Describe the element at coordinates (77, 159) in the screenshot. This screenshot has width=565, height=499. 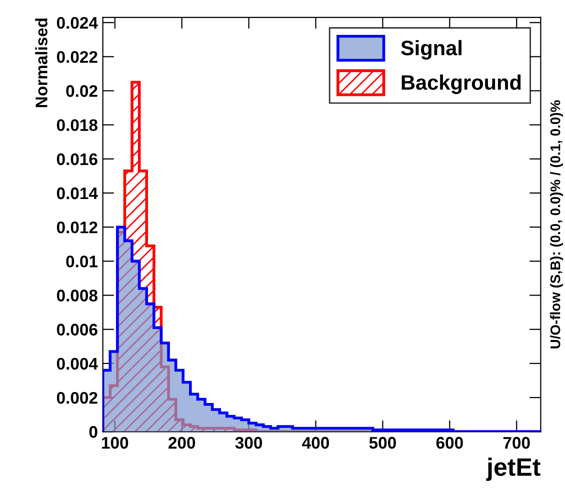
I see `y-tick-label: 0.016` at that location.